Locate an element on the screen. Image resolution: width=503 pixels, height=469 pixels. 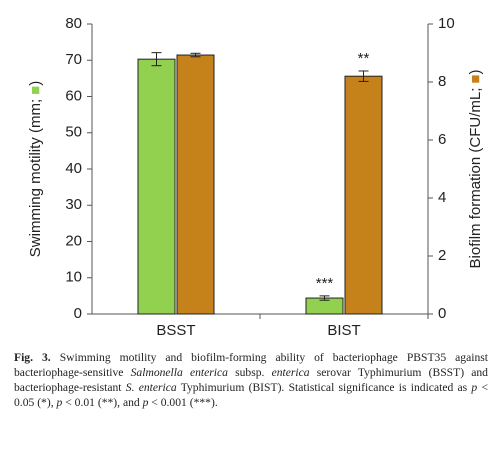
caption-text: Fig. 3. is located at coordinates (32, 357).